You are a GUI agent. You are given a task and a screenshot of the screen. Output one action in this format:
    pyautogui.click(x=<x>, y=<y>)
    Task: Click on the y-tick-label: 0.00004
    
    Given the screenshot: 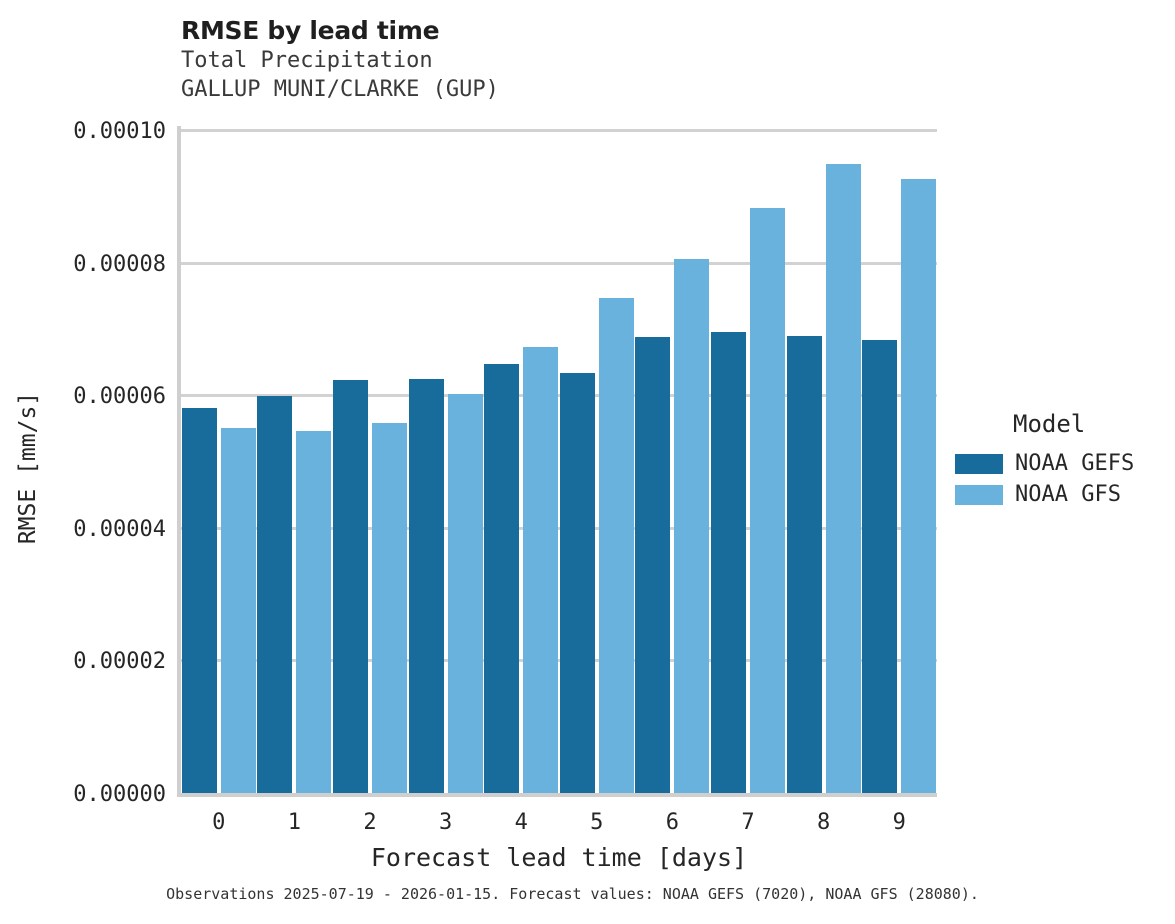 What is the action you would take?
    pyautogui.click(x=119, y=529)
    